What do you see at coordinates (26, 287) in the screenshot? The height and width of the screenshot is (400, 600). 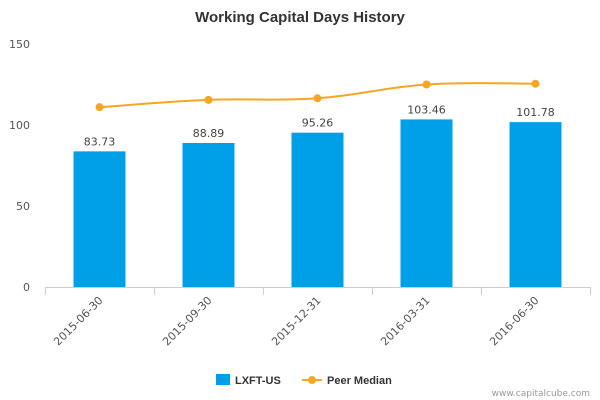 I see `y-tick-label: 0` at bounding box center [26, 287].